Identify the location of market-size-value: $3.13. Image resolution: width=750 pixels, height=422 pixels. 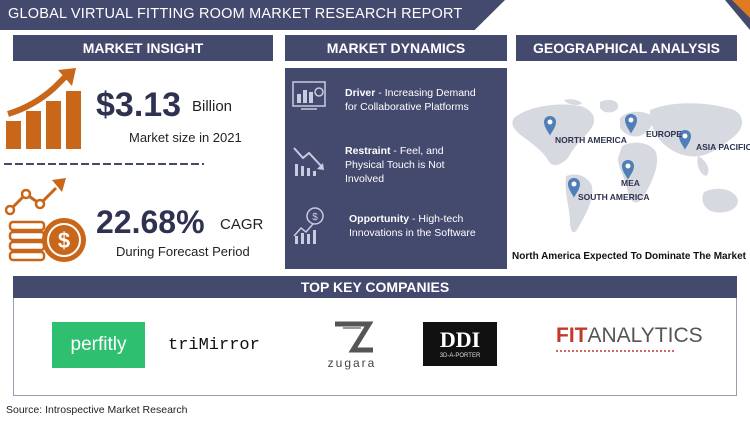
(139, 105).